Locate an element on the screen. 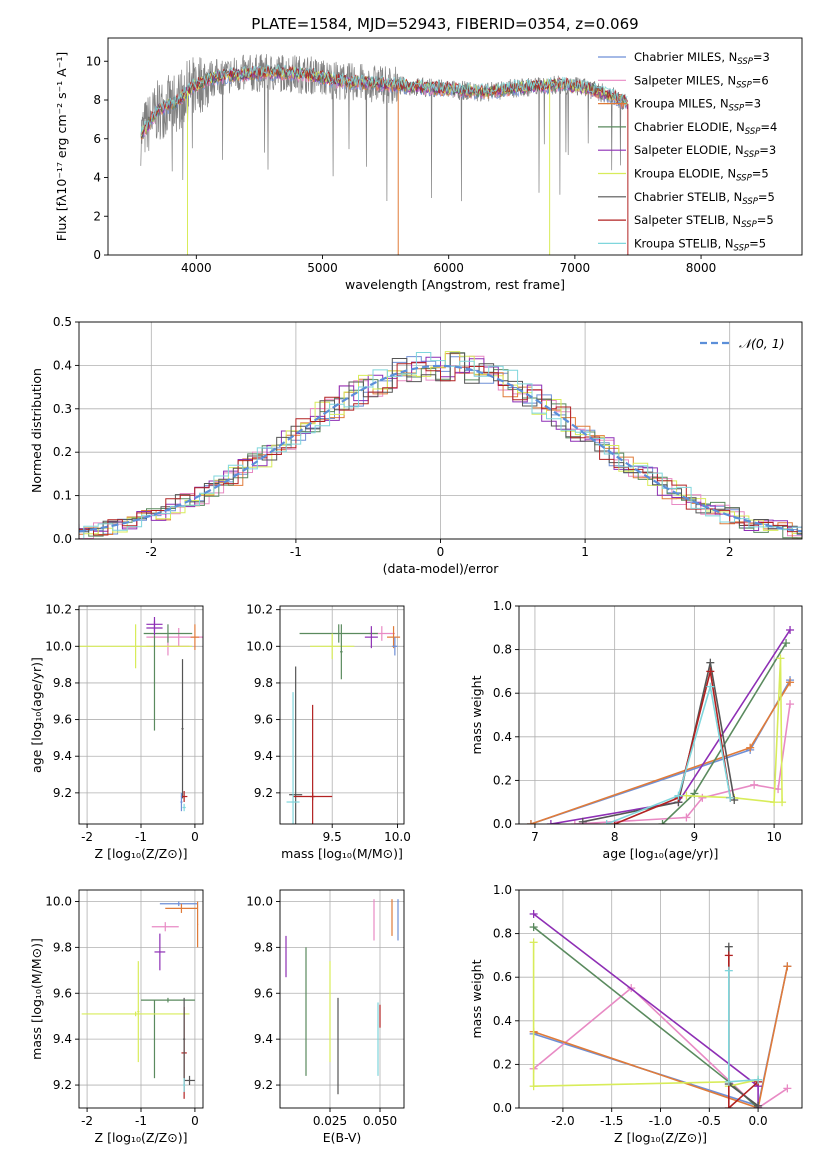 This screenshot has height=1170, width=819. y-tick-label: 0.1 is located at coordinates (62, 496).